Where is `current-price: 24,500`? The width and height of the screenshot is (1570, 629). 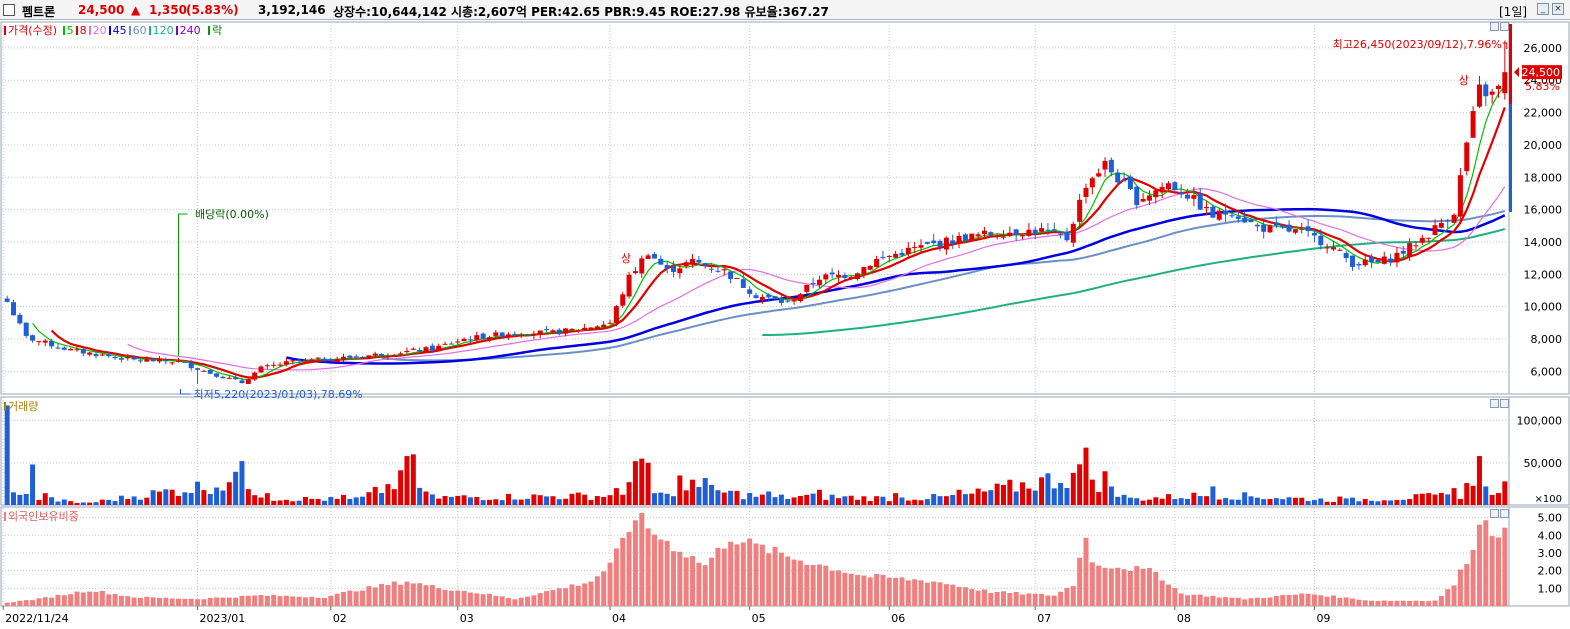
current-price: 24,500 is located at coordinates (101, 10).